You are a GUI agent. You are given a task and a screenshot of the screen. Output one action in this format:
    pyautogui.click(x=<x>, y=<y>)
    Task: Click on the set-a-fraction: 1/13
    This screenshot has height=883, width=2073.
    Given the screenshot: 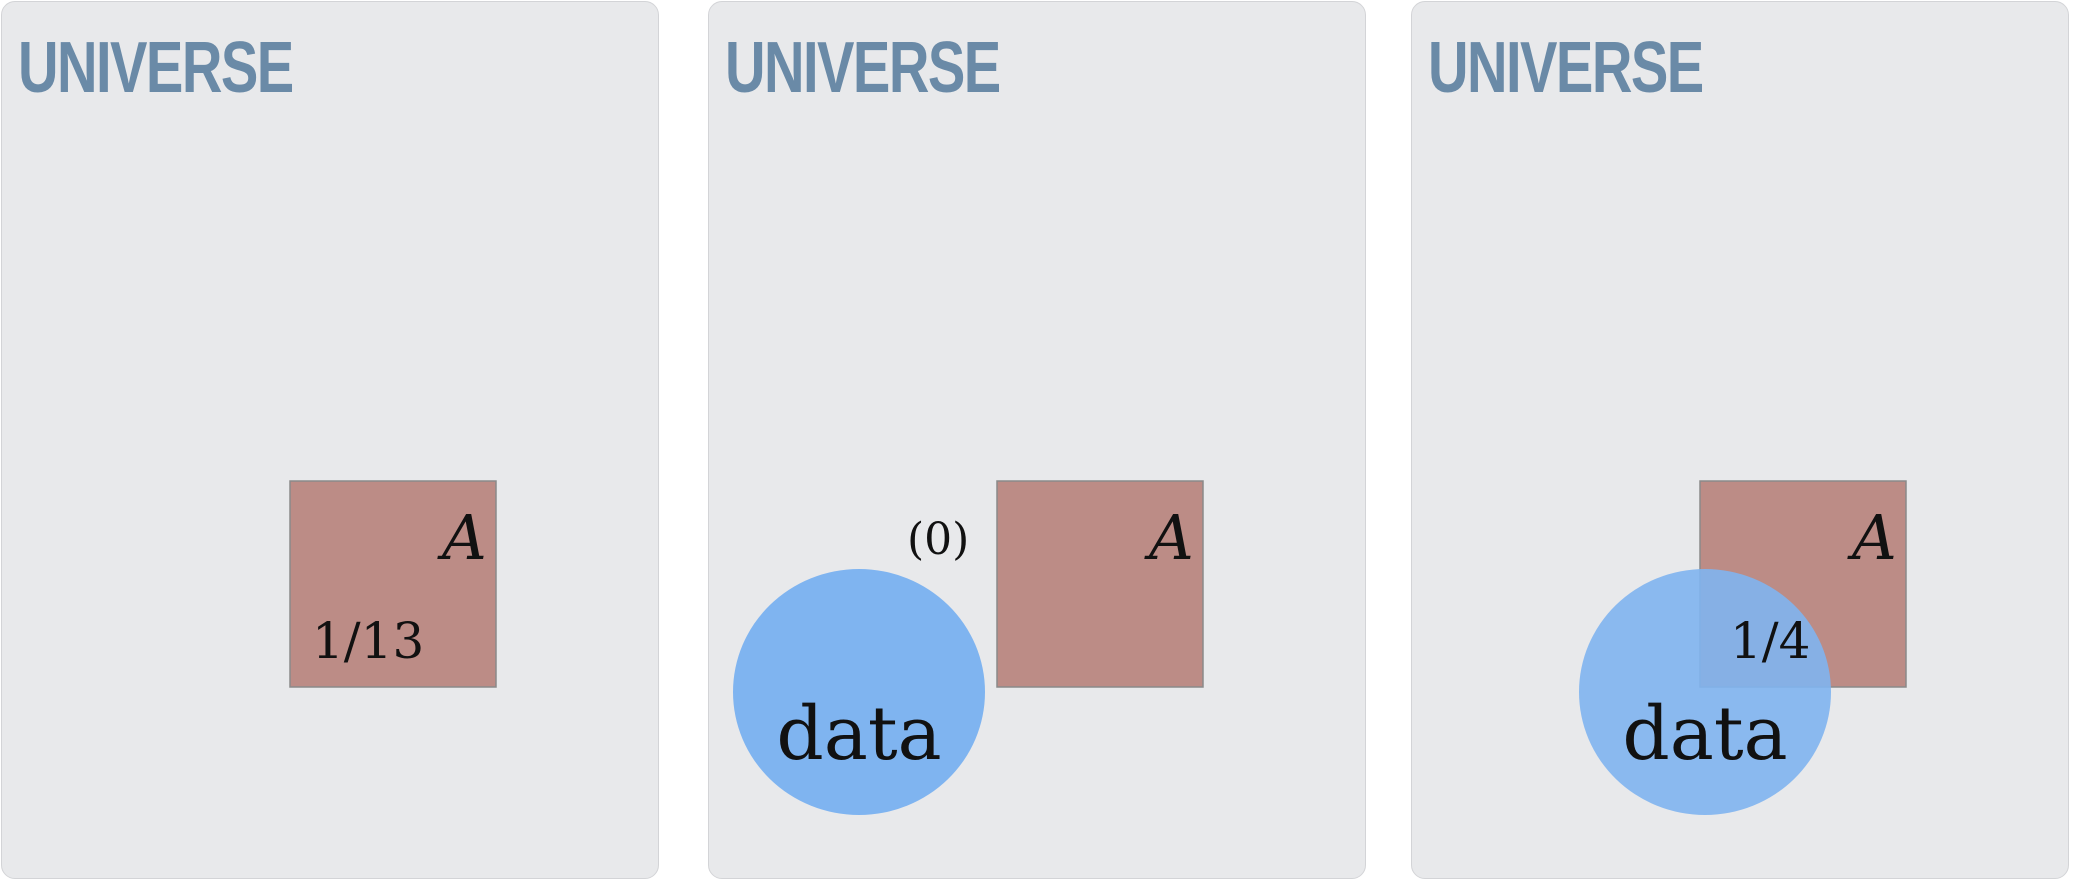 What is the action you would take?
    pyautogui.click(x=368, y=641)
    